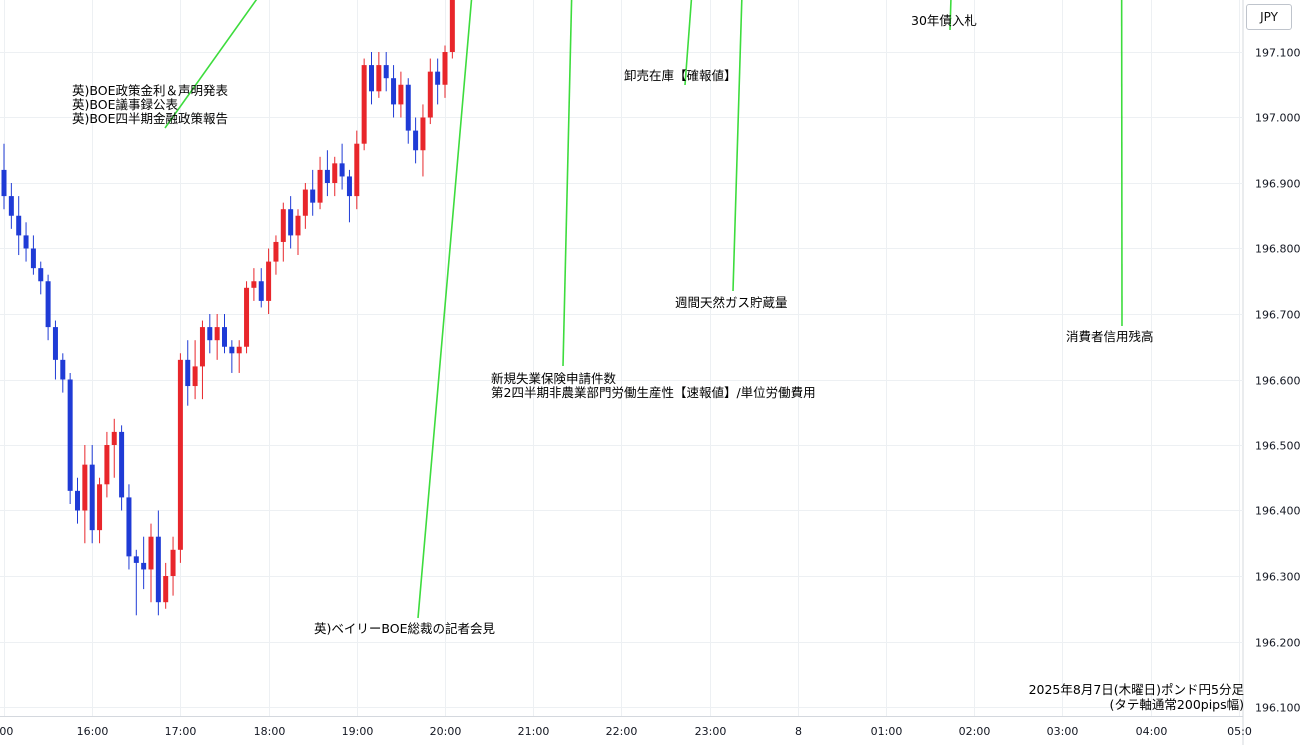 The width and height of the screenshot is (1300, 745). Describe the element at coordinates (404, 628) in the screenshot. I see `annotation-bailey: 英)ベイリーBOE総裁の記者会見` at that location.